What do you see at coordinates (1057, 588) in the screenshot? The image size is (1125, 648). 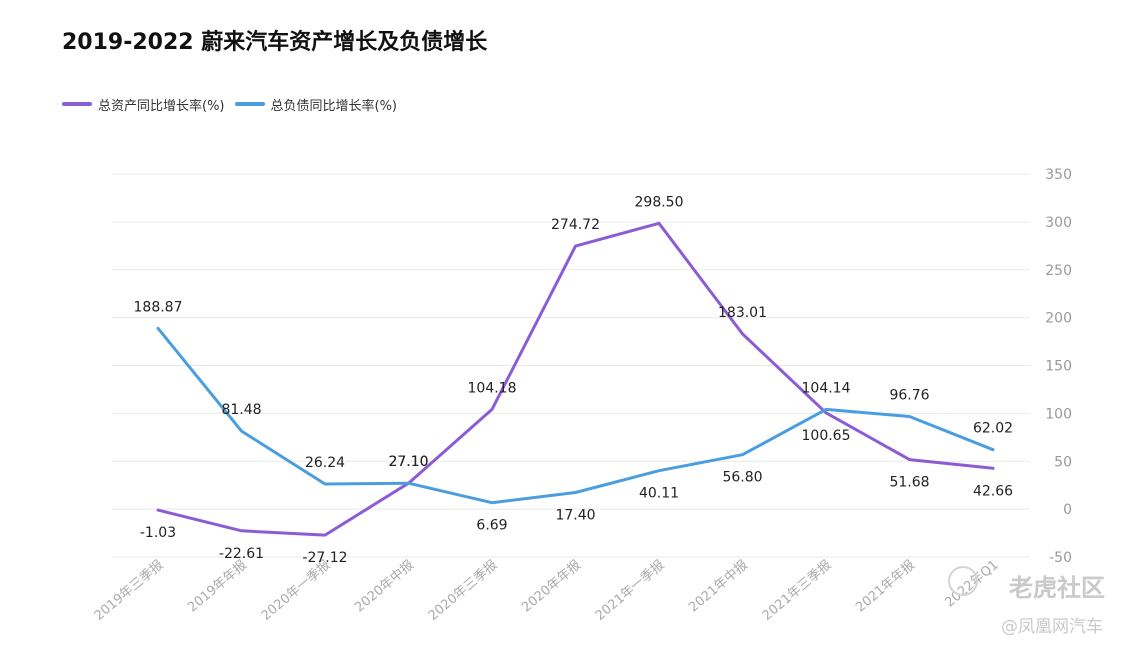 I see `watermark-tiger-community: 老虎社区` at bounding box center [1057, 588].